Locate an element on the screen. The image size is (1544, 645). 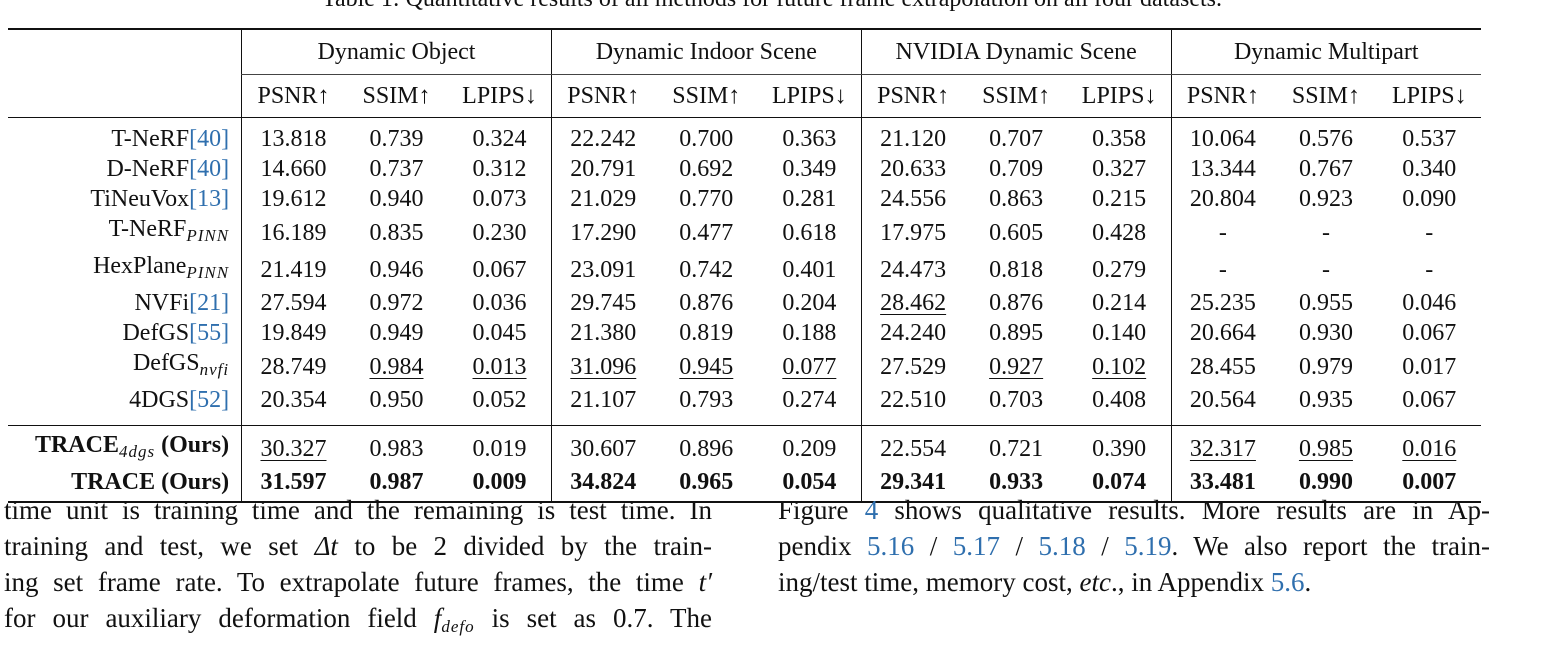
table-cell: 27.594 is located at coordinates (293, 303).